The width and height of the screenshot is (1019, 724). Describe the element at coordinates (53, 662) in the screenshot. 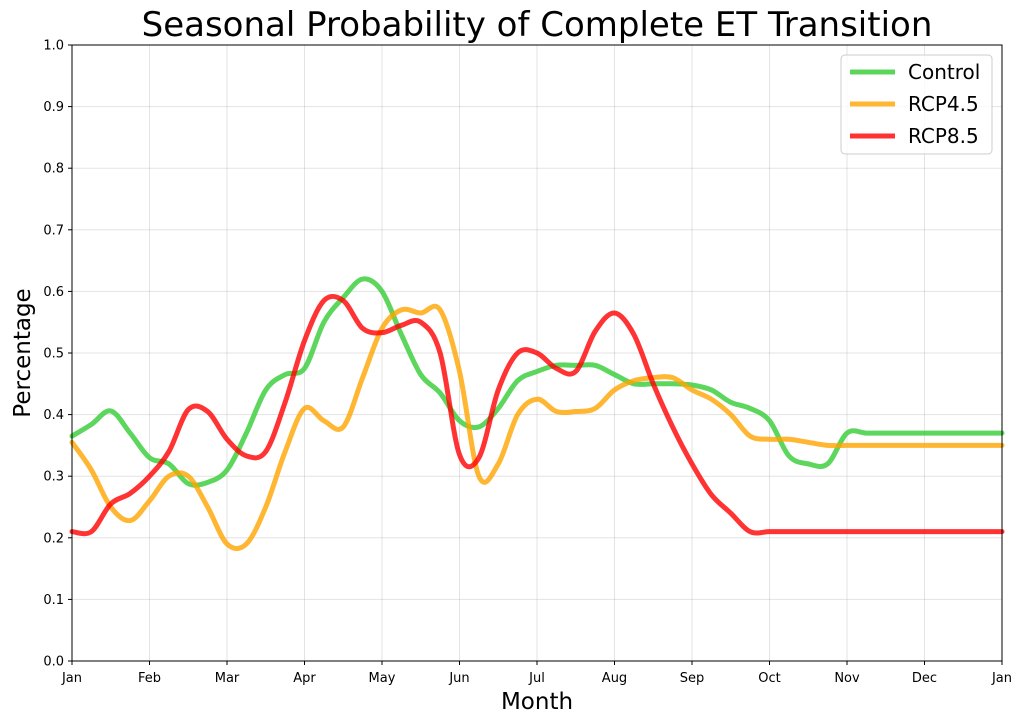

I see `y-tick-label: 0.0` at that location.